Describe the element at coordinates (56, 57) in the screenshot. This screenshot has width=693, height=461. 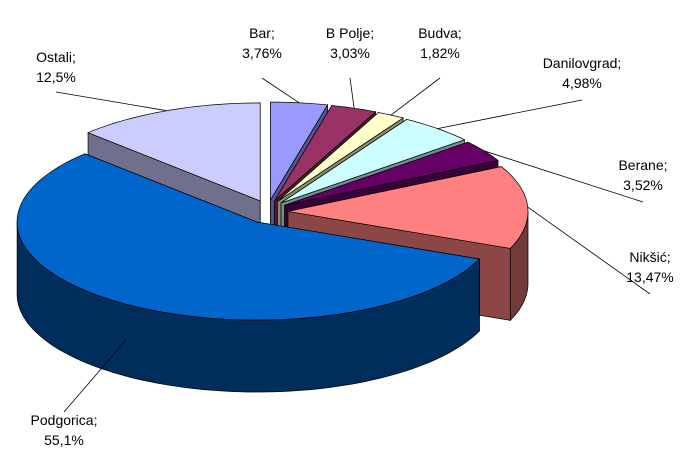
I see `category-label: Ostali;` at that location.